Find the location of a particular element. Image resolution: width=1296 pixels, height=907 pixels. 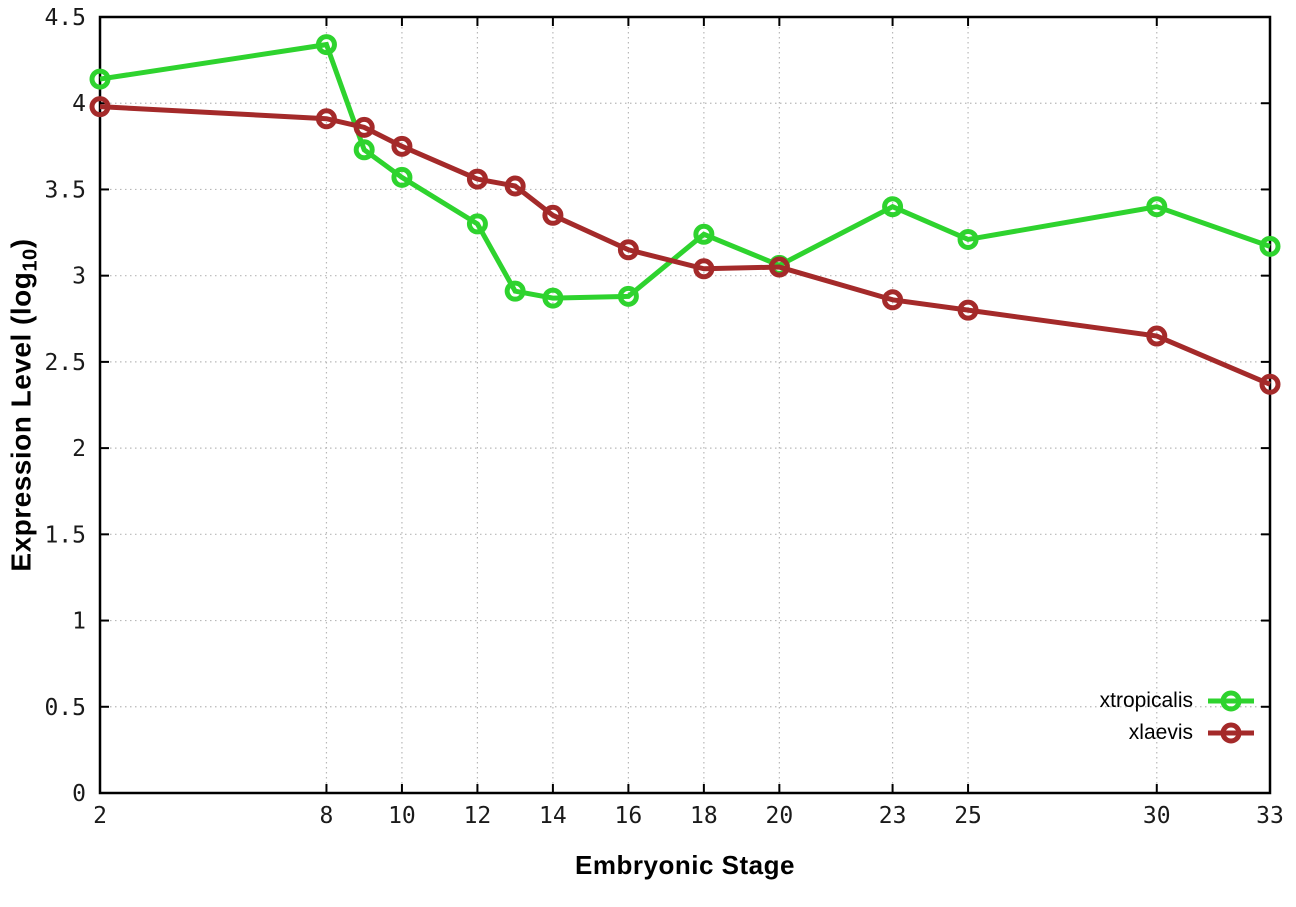

x-tick-label: 20 is located at coordinates (780, 816).